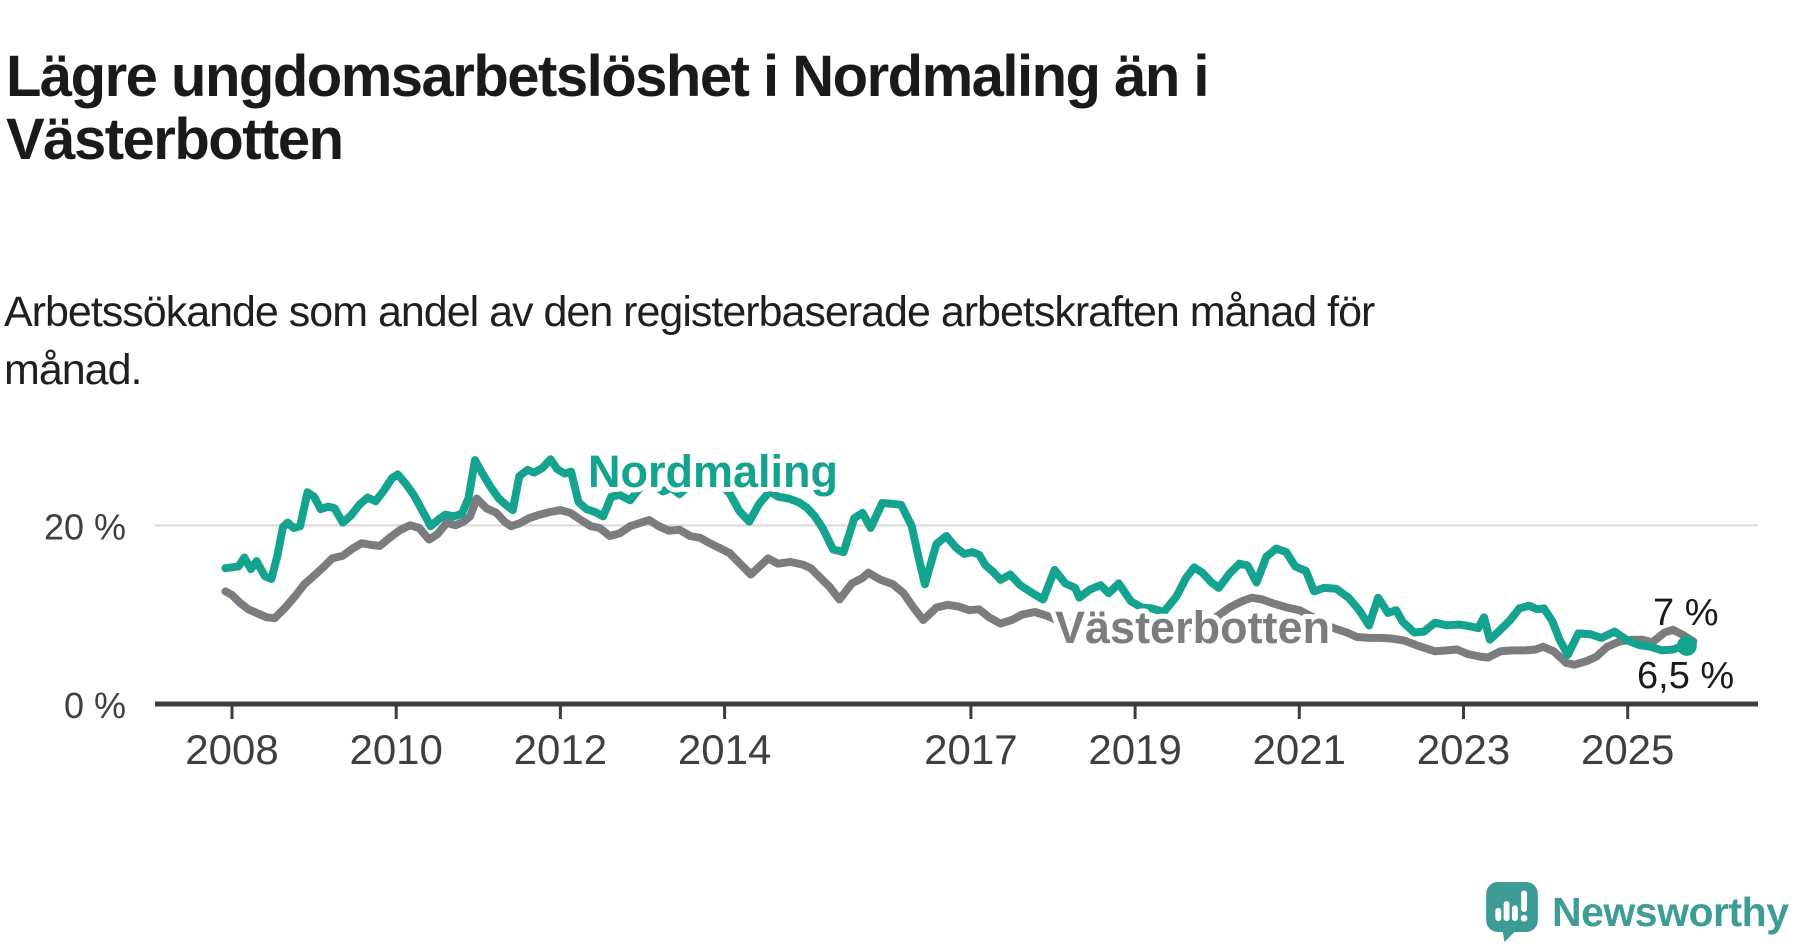 Image resolution: width=1800 pixels, height=948 pixels. I want to click on x-tick-label-2017: 2017, so click(970, 749).